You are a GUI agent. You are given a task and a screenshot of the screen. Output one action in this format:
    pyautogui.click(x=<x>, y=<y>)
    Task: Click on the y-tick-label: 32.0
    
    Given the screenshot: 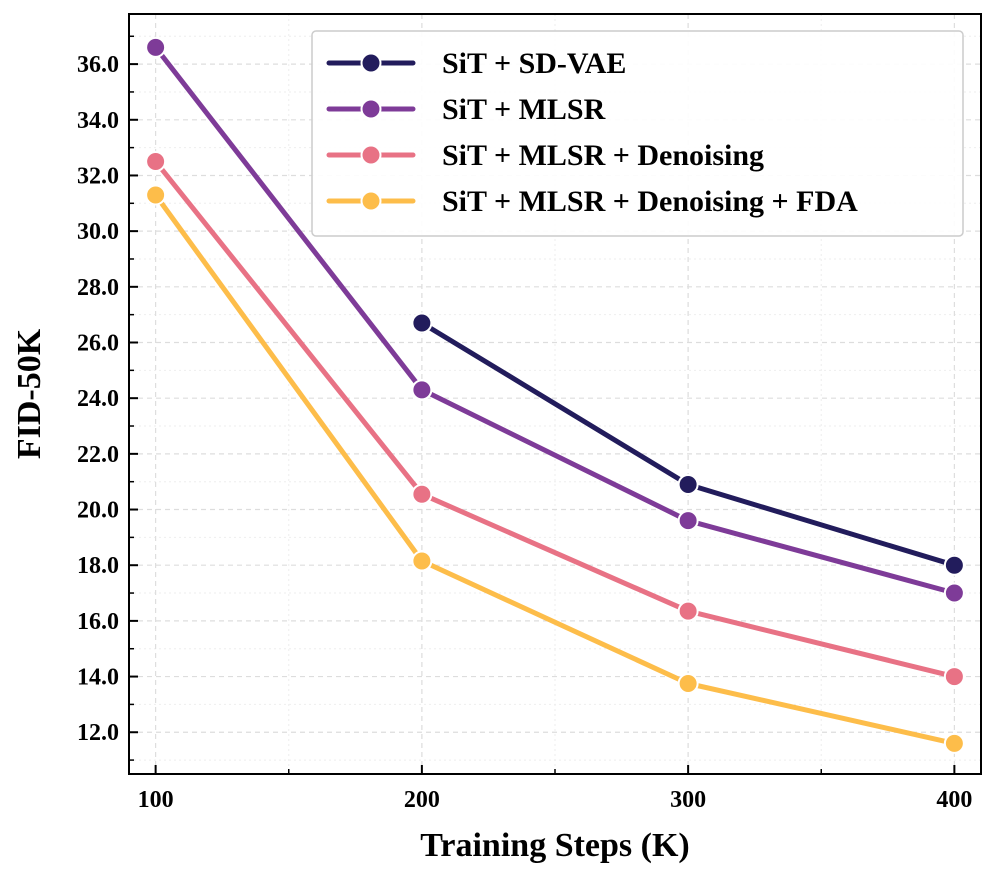 What is the action you would take?
    pyautogui.click(x=98, y=176)
    